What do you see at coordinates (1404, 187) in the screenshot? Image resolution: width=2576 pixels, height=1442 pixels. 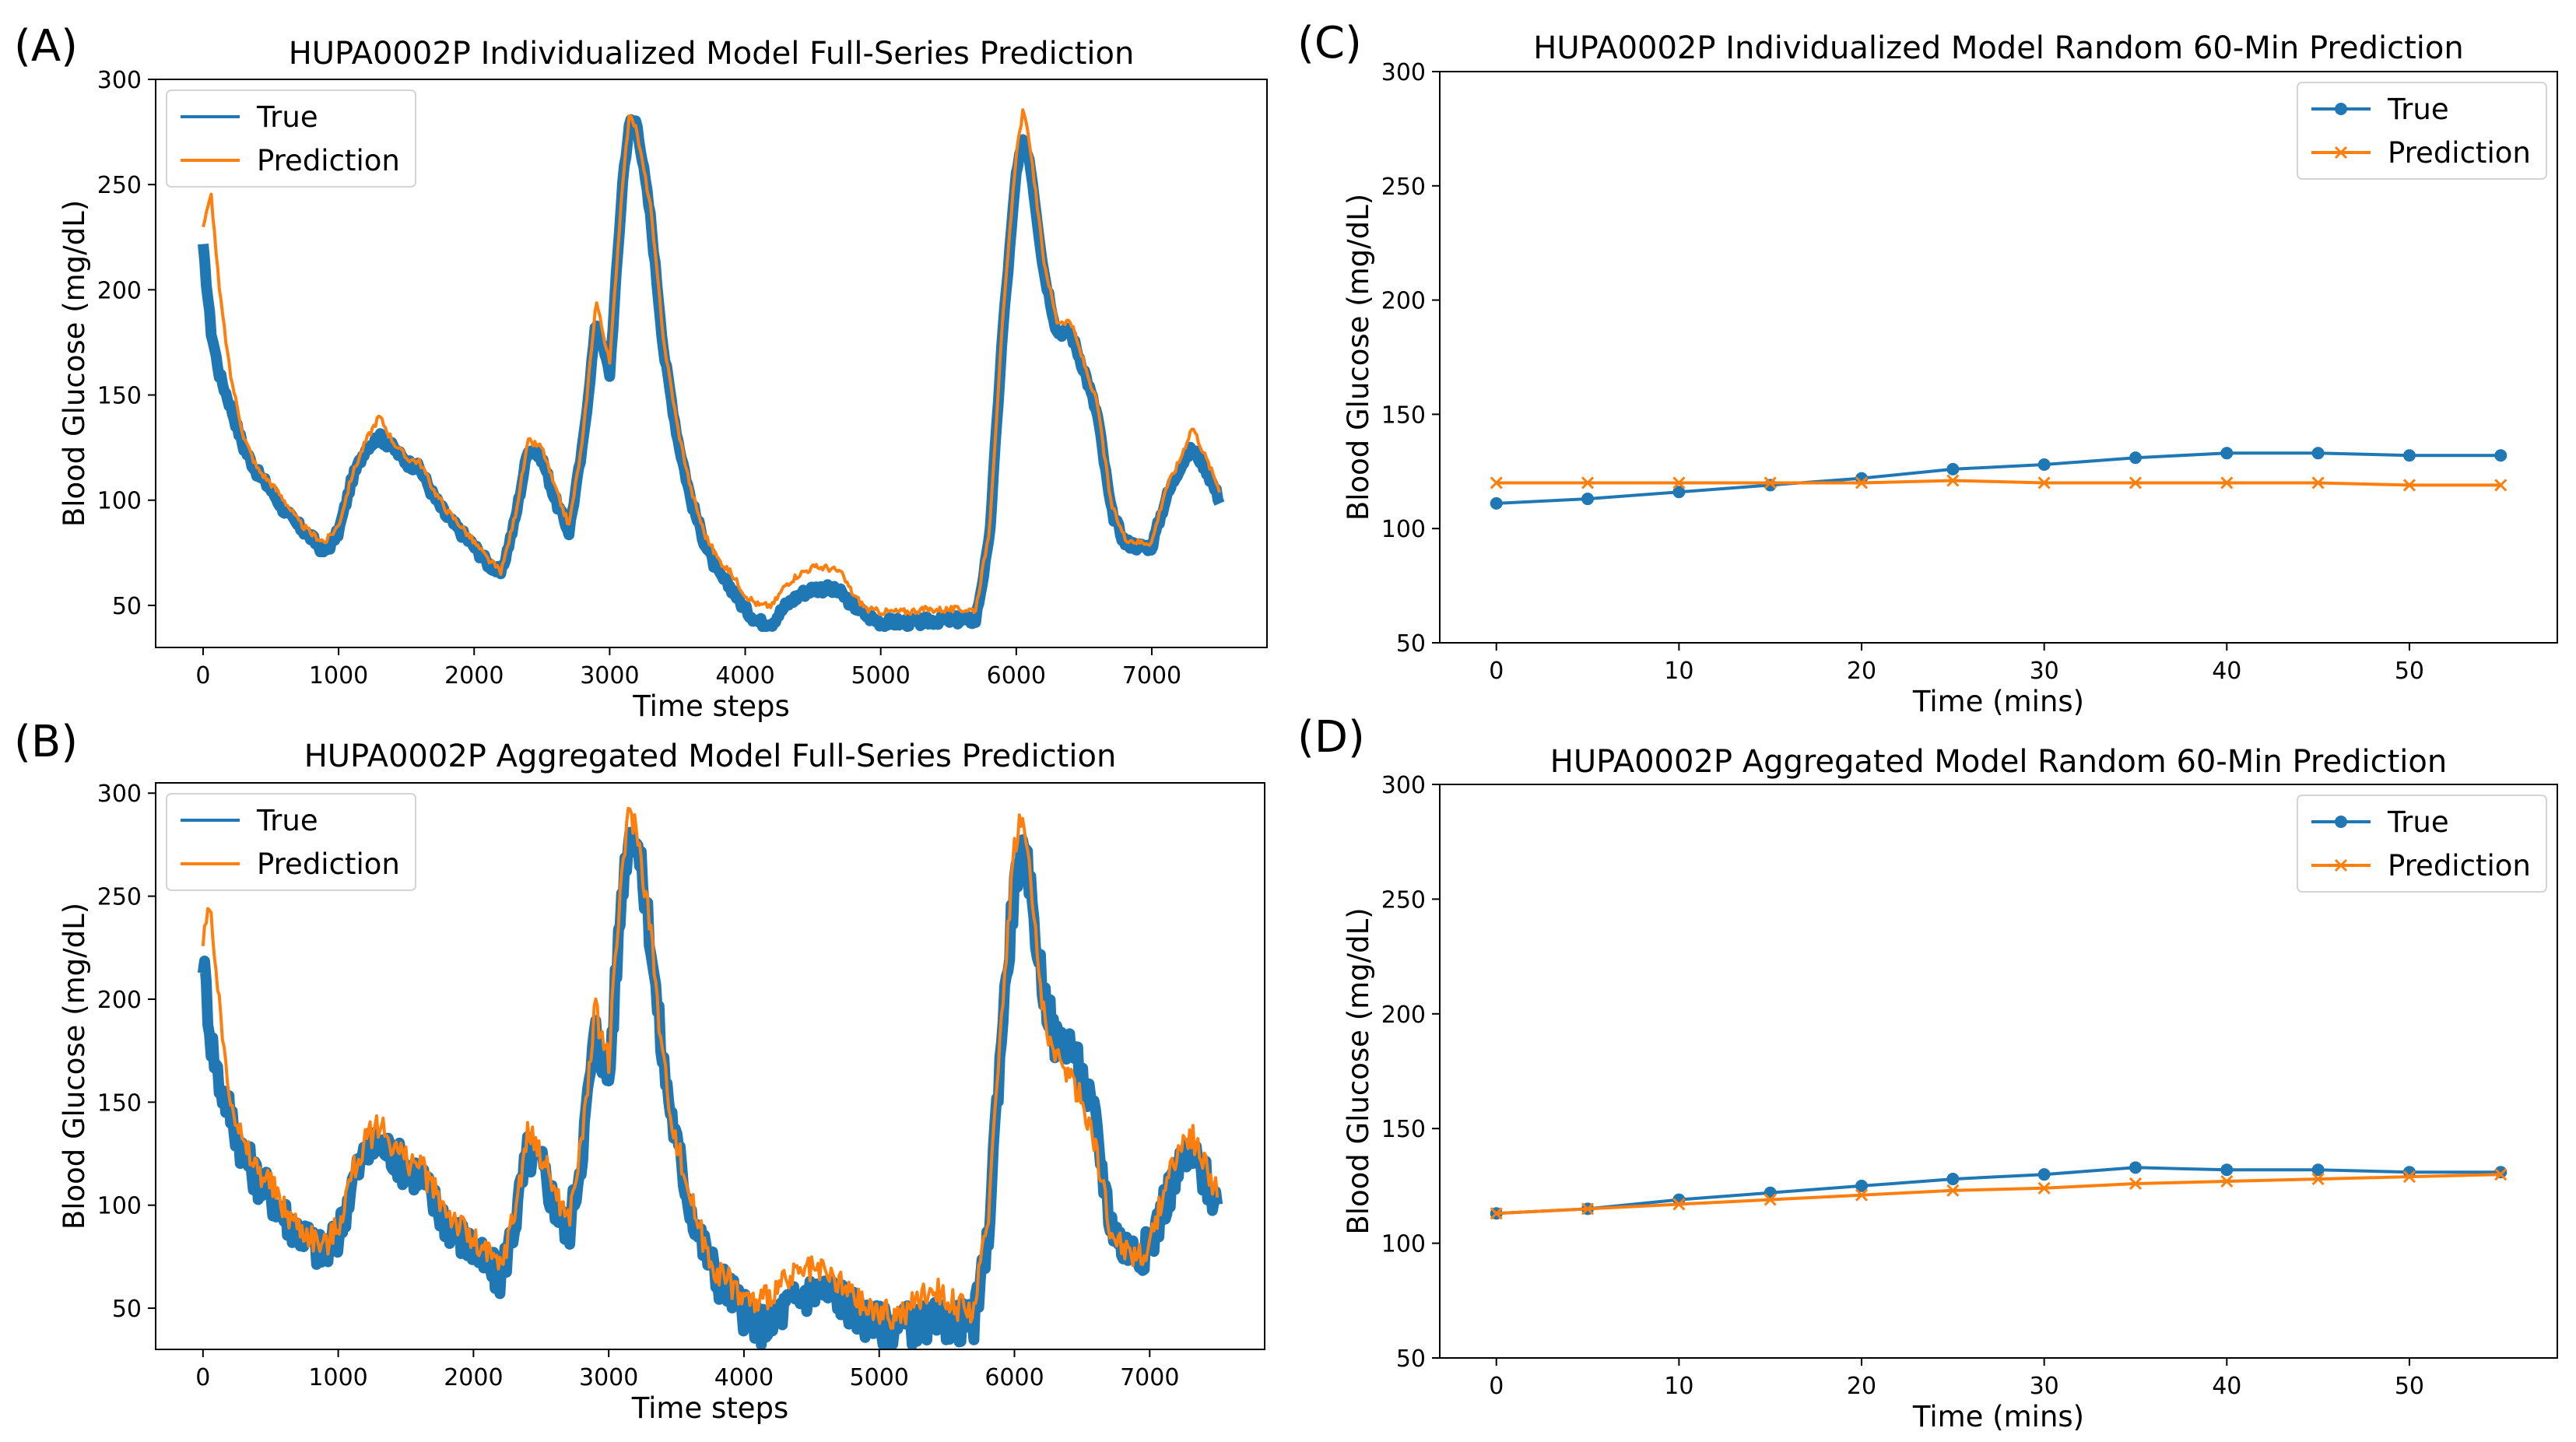 I see `chart-c-ytick-label-4: 250` at bounding box center [1404, 187].